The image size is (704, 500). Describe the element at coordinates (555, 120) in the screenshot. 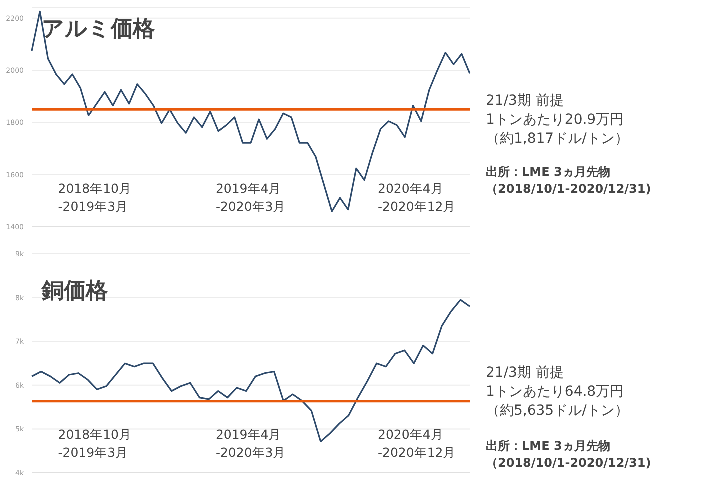

I see `text: 1トンあたり20.9万円` at that location.